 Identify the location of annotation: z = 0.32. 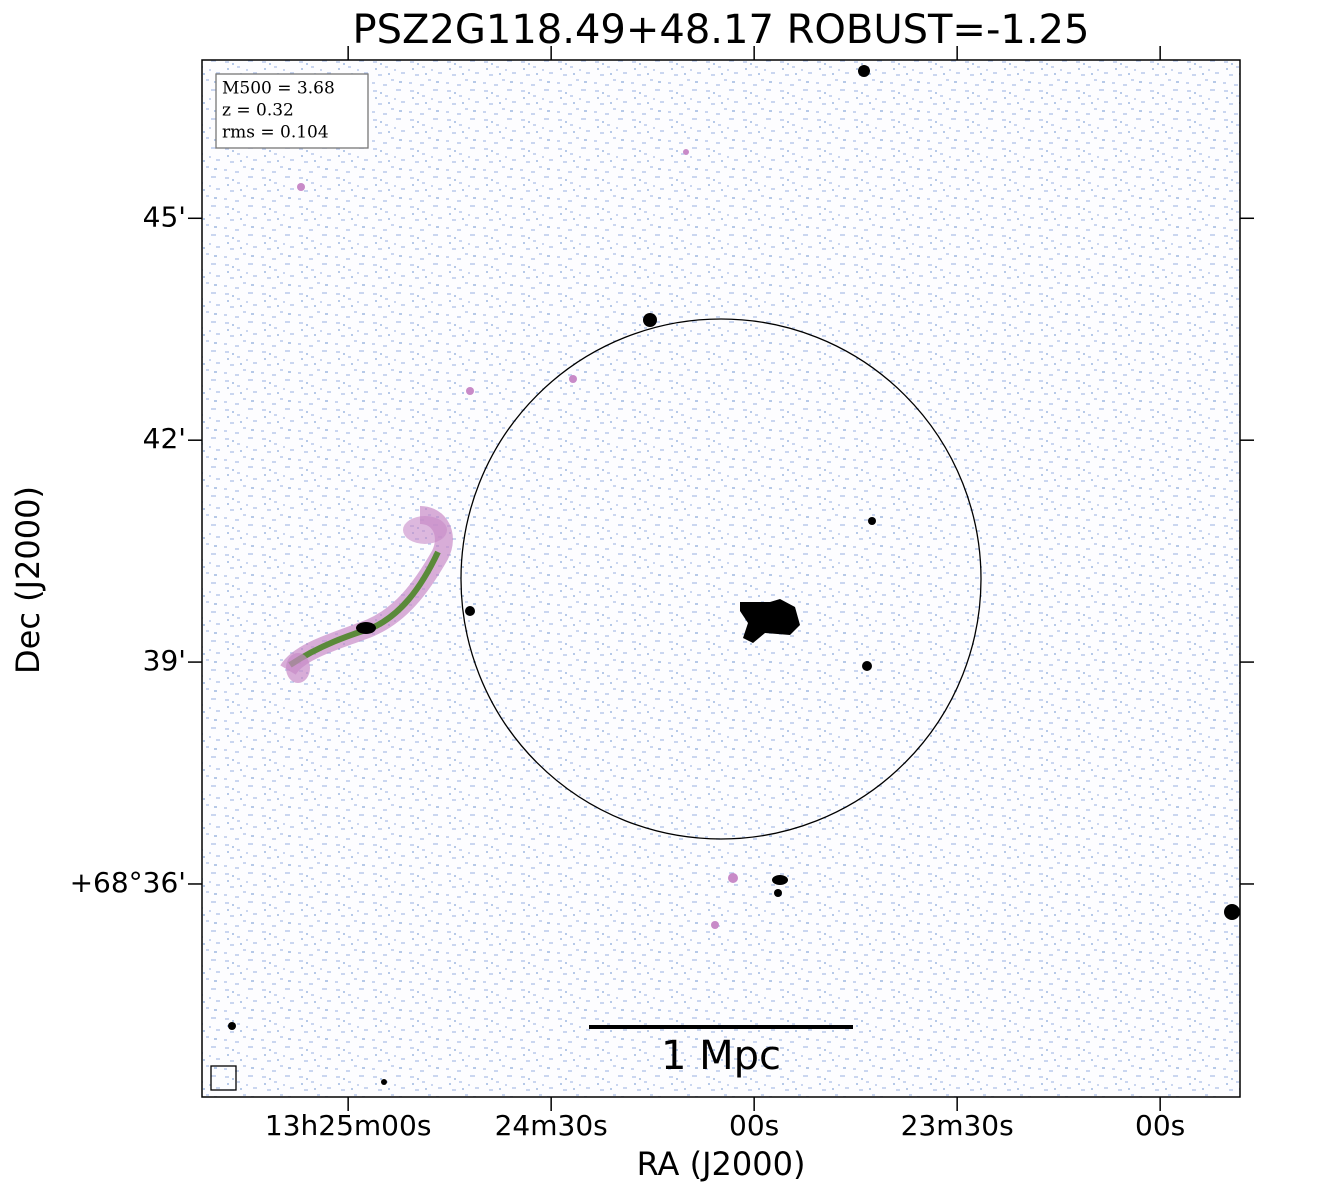
(258, 111).